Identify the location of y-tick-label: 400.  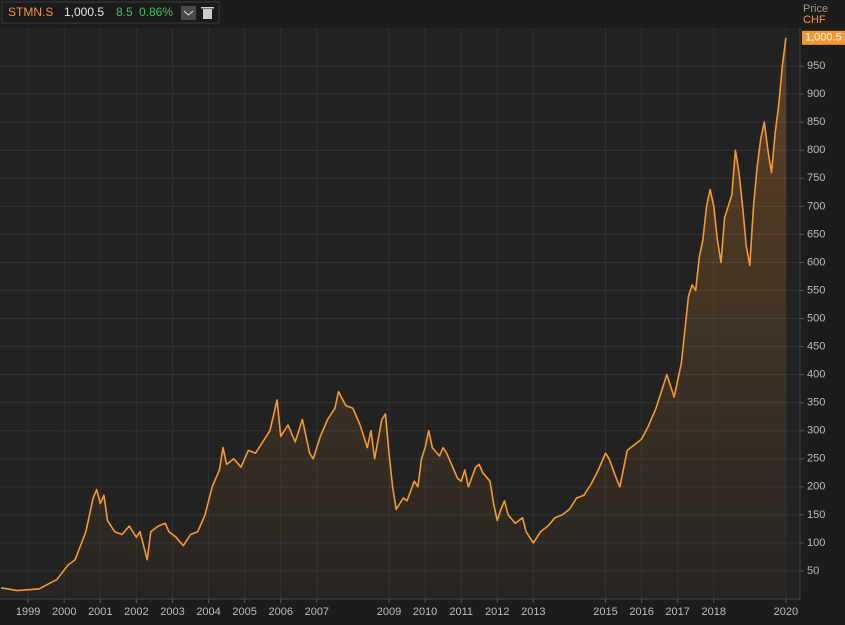
(816, 375).